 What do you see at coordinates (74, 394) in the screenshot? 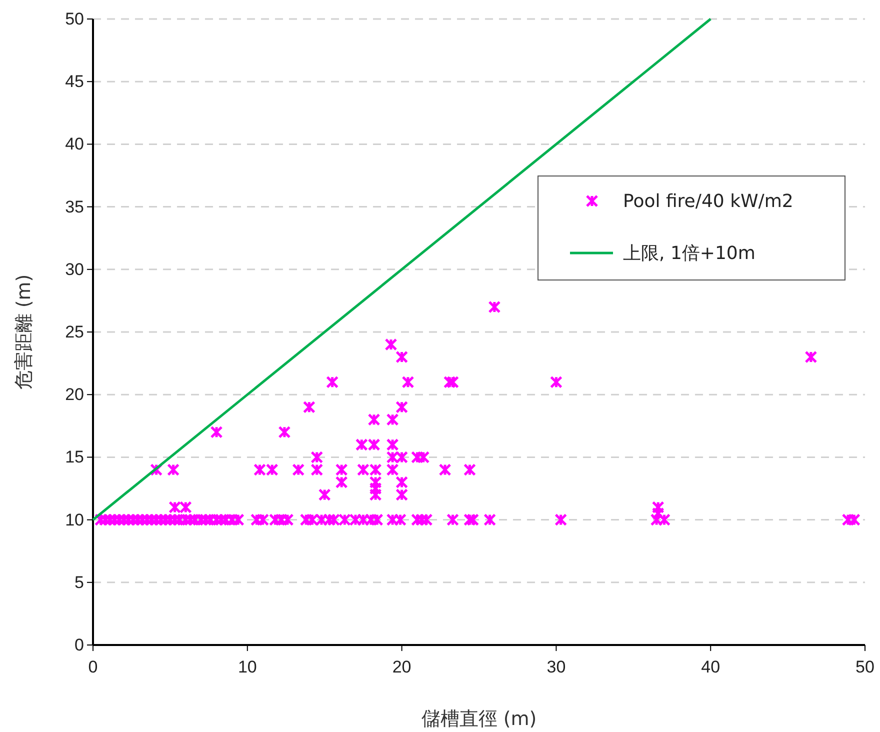
I see `y-tick-label: 20` at bounding box center [74, 394].